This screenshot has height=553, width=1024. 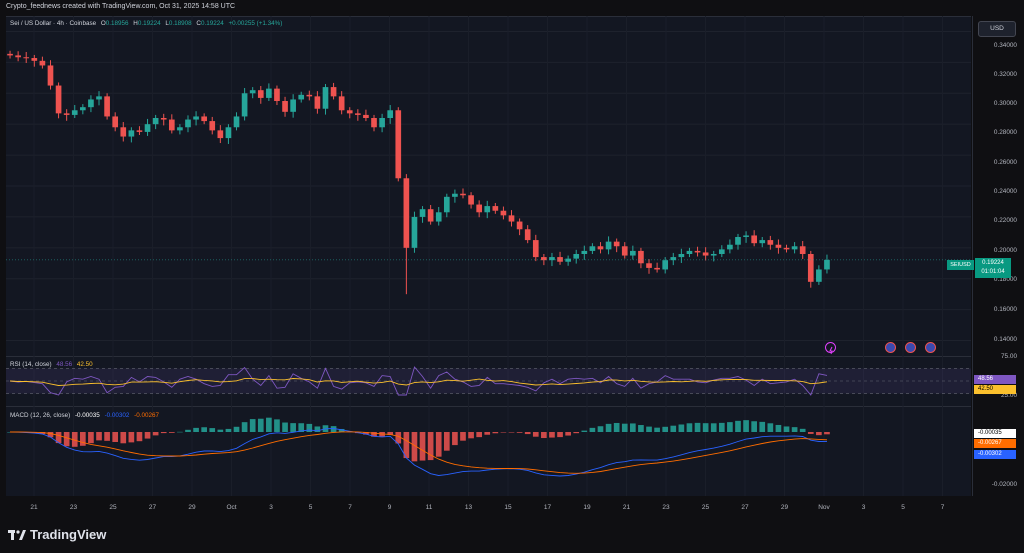 I want to click on time-tick: 11, so click(x=429, y=507).